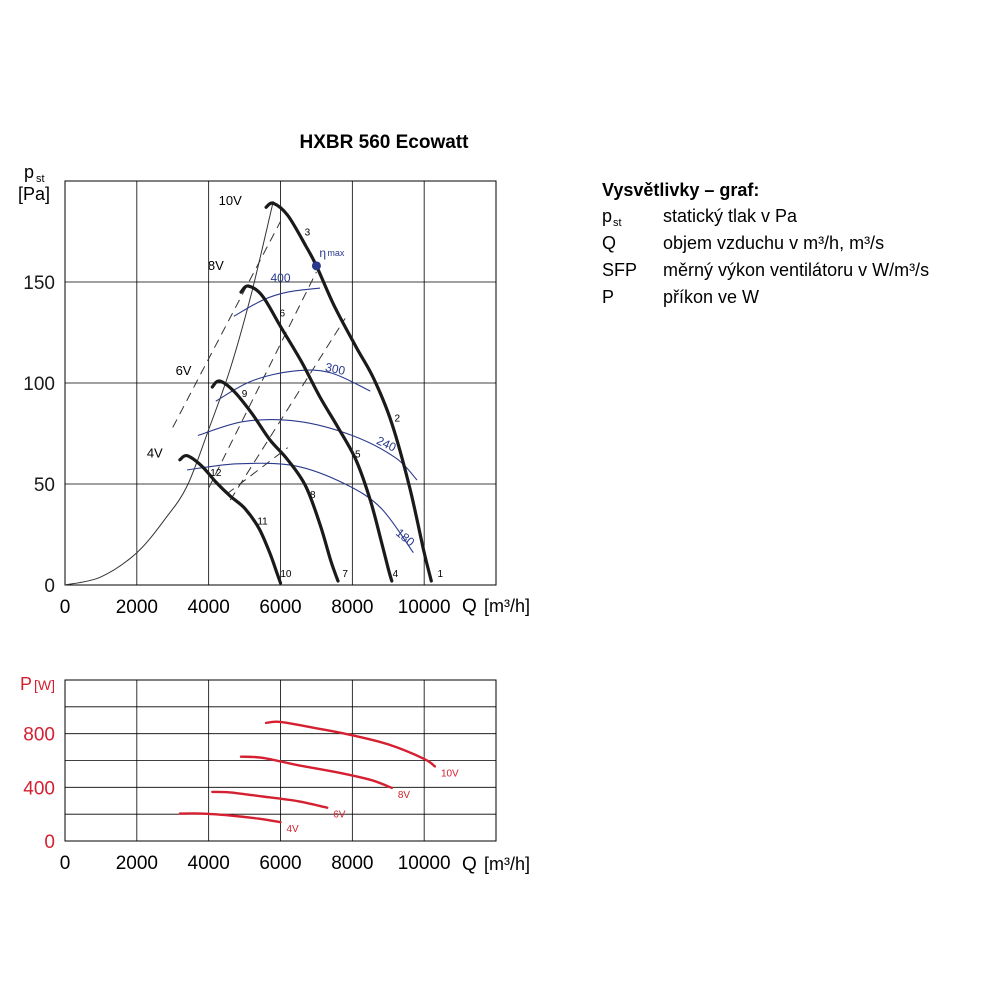  Describe the element at coordinates (441, 574) in the screenshot. I see `operating-point-label: 1` at that location.